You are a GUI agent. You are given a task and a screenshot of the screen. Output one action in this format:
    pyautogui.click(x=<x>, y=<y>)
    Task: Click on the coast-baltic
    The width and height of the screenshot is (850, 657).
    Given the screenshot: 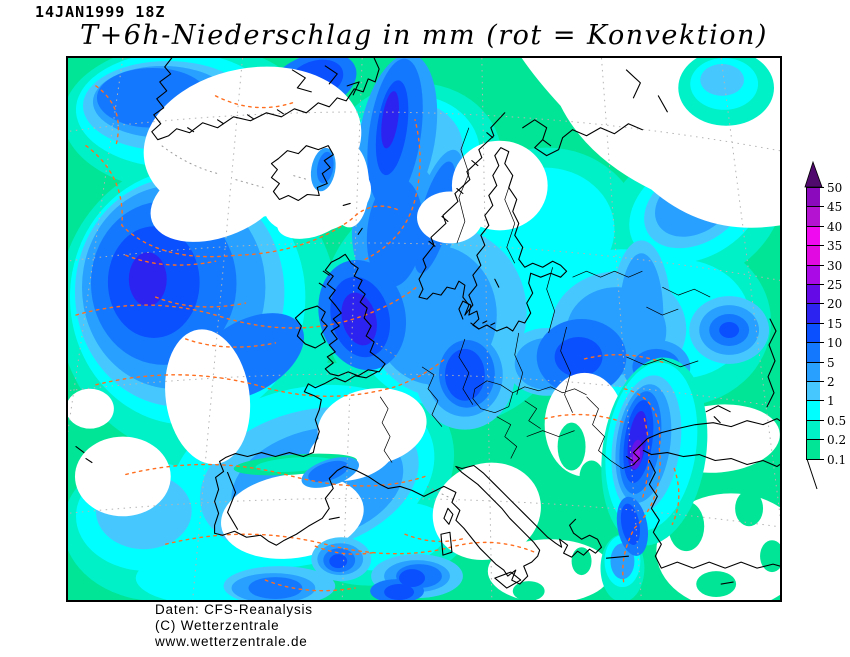 What is the action you would take?
    pyautogui.click(x=516, y=239)
    